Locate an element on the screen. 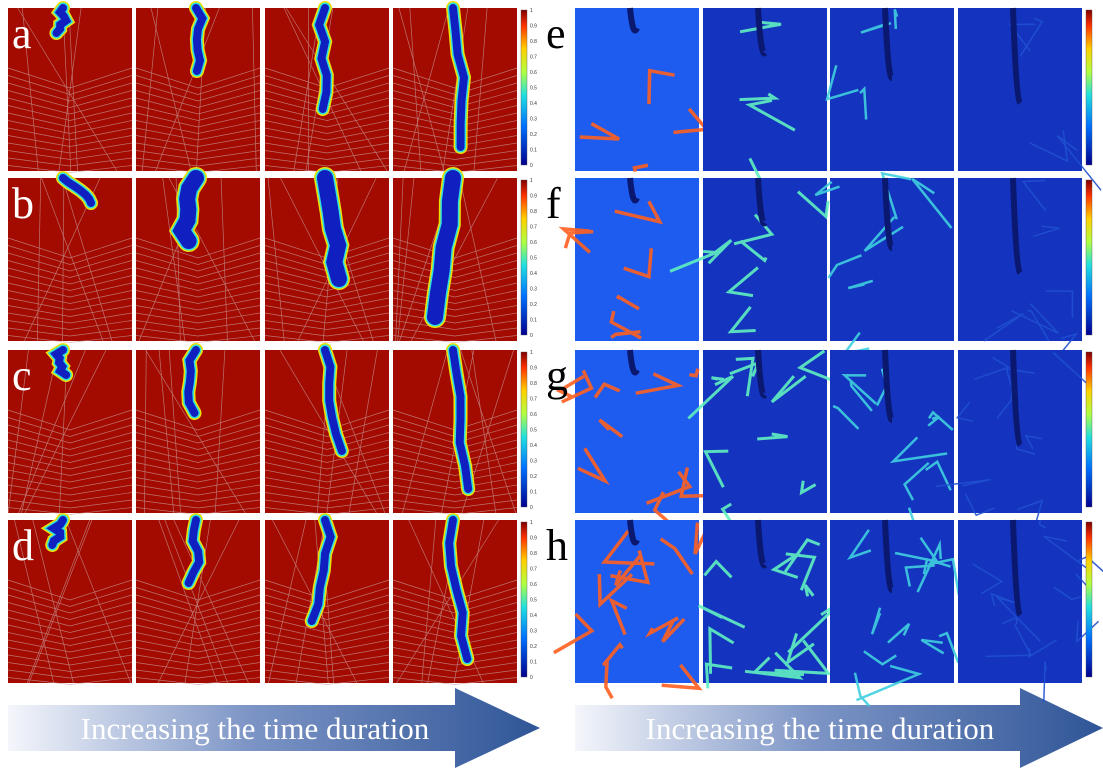 The image size is (1103, 769). colorbar-tick: 0.4 is located at coordinates (533, 446).